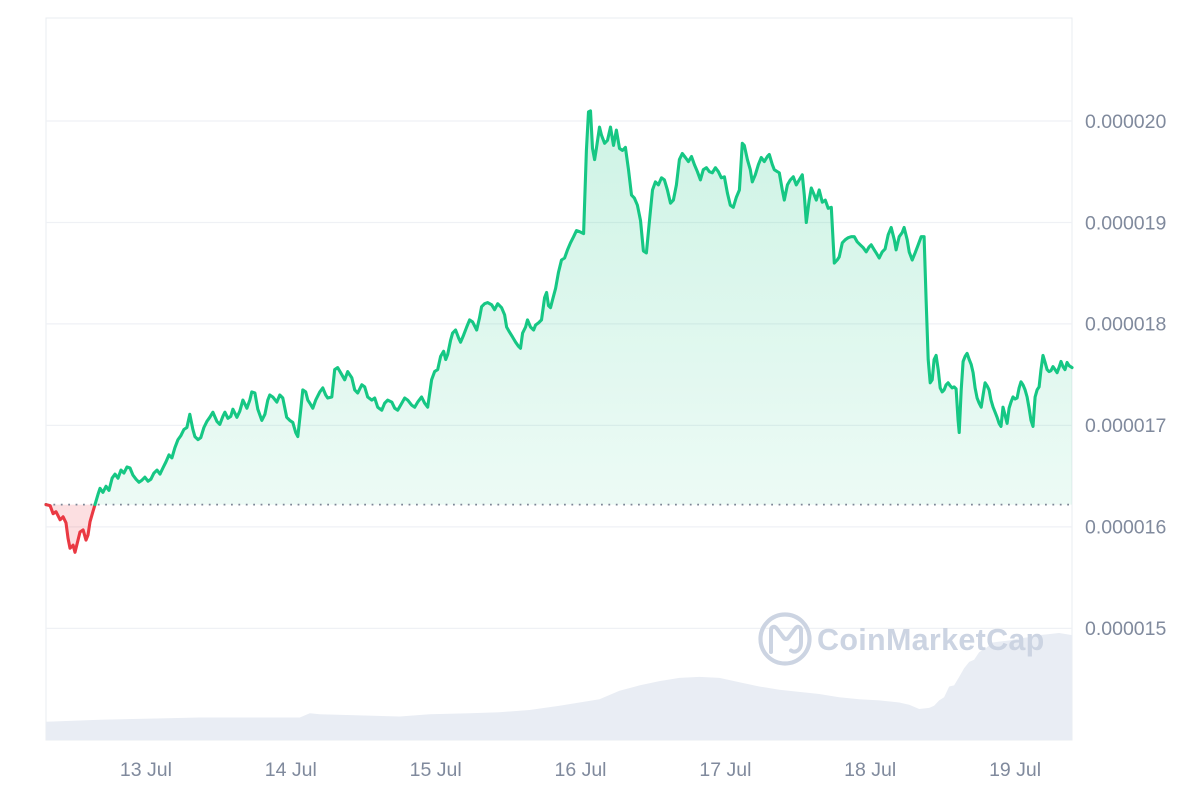  What do you see at coordinates (870, 770) in the screenshot?
I see `x-axis-label: 18 Jul` at bounding box center [870, 770].